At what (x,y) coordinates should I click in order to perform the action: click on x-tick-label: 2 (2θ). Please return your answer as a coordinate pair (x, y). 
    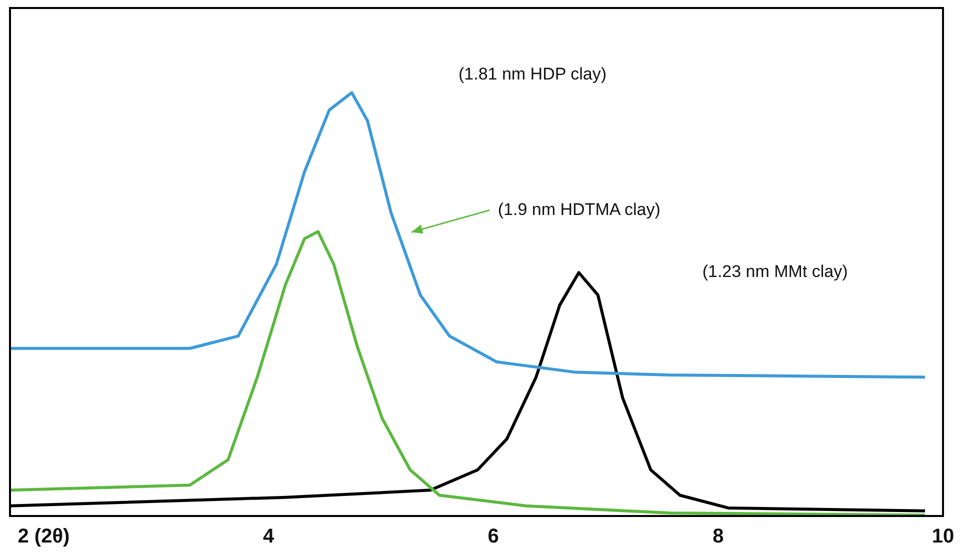
    Looking at the image, I should click on (44, 537).